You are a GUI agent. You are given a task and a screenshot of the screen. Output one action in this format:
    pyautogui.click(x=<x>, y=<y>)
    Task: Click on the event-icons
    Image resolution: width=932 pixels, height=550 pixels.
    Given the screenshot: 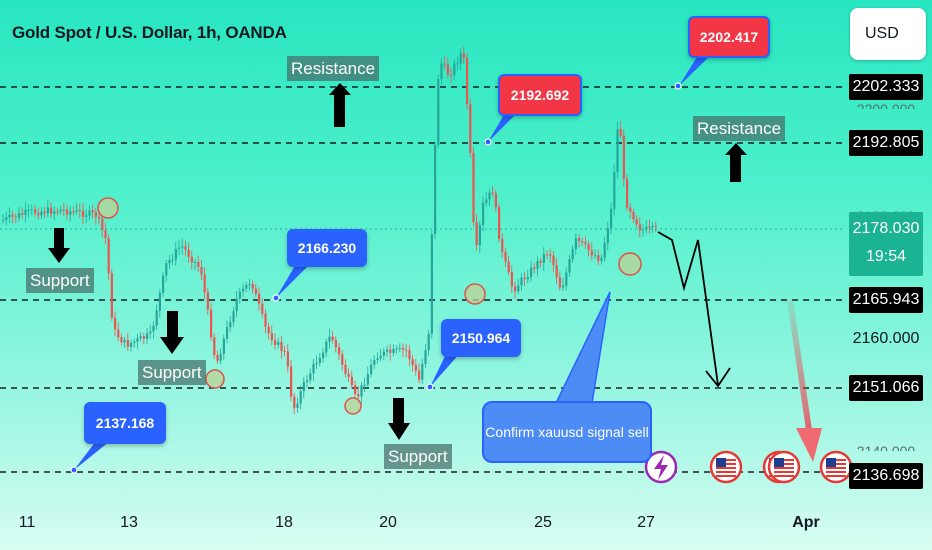 What is the action you would take?
    pyautogui.click(x=748, y=467)
    